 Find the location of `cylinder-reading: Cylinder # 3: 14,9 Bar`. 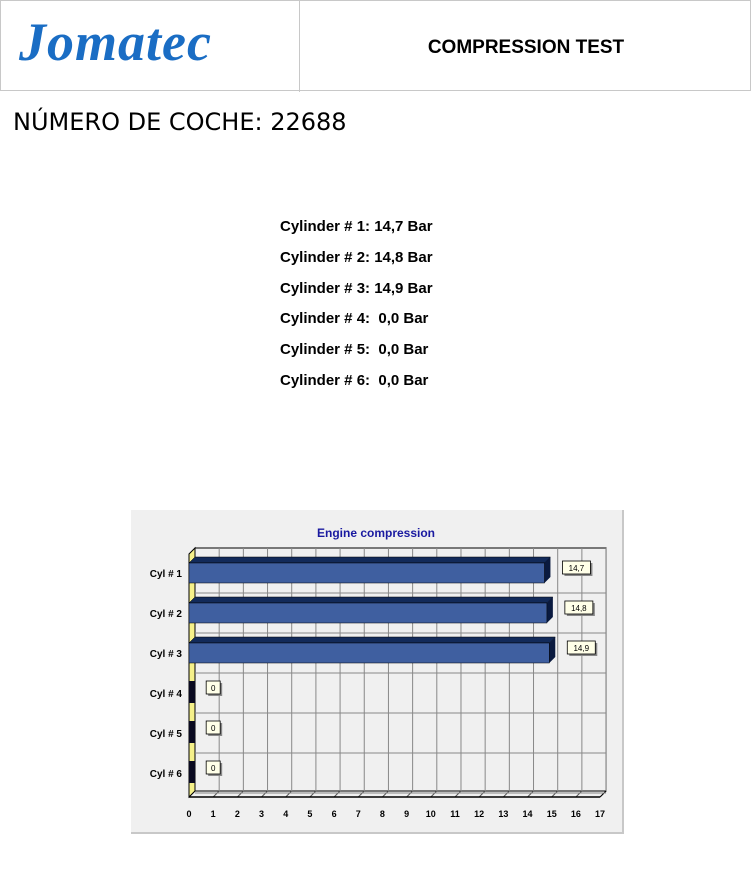

cylinder-reading: Cylinder # 3: 14,9 Bar is located at coordinates (356, 288).